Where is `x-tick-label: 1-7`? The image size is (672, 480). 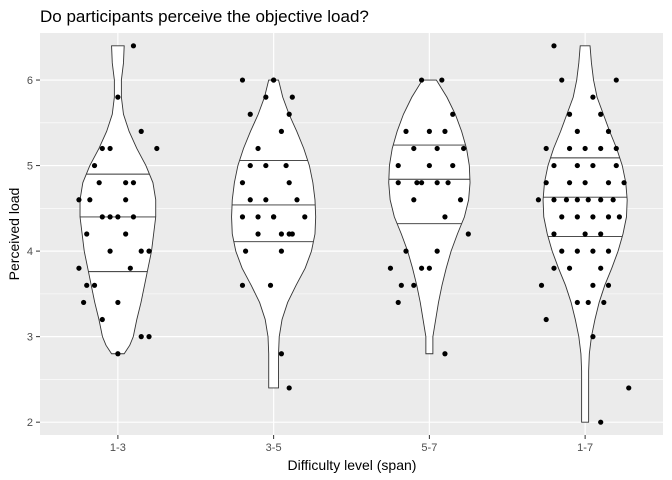 x-tick-label: 1-7 is located at coordinates (585, 448).